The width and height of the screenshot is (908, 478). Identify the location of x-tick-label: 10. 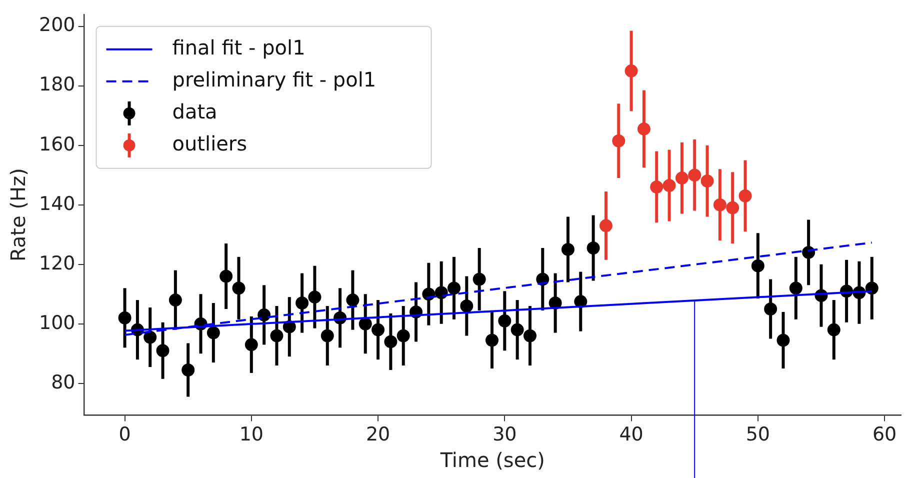
(251, 435).